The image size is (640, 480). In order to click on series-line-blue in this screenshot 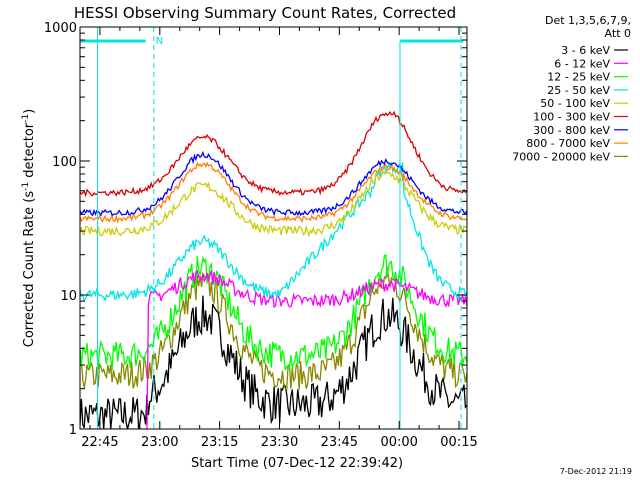, I will do `click(273, 183)`.